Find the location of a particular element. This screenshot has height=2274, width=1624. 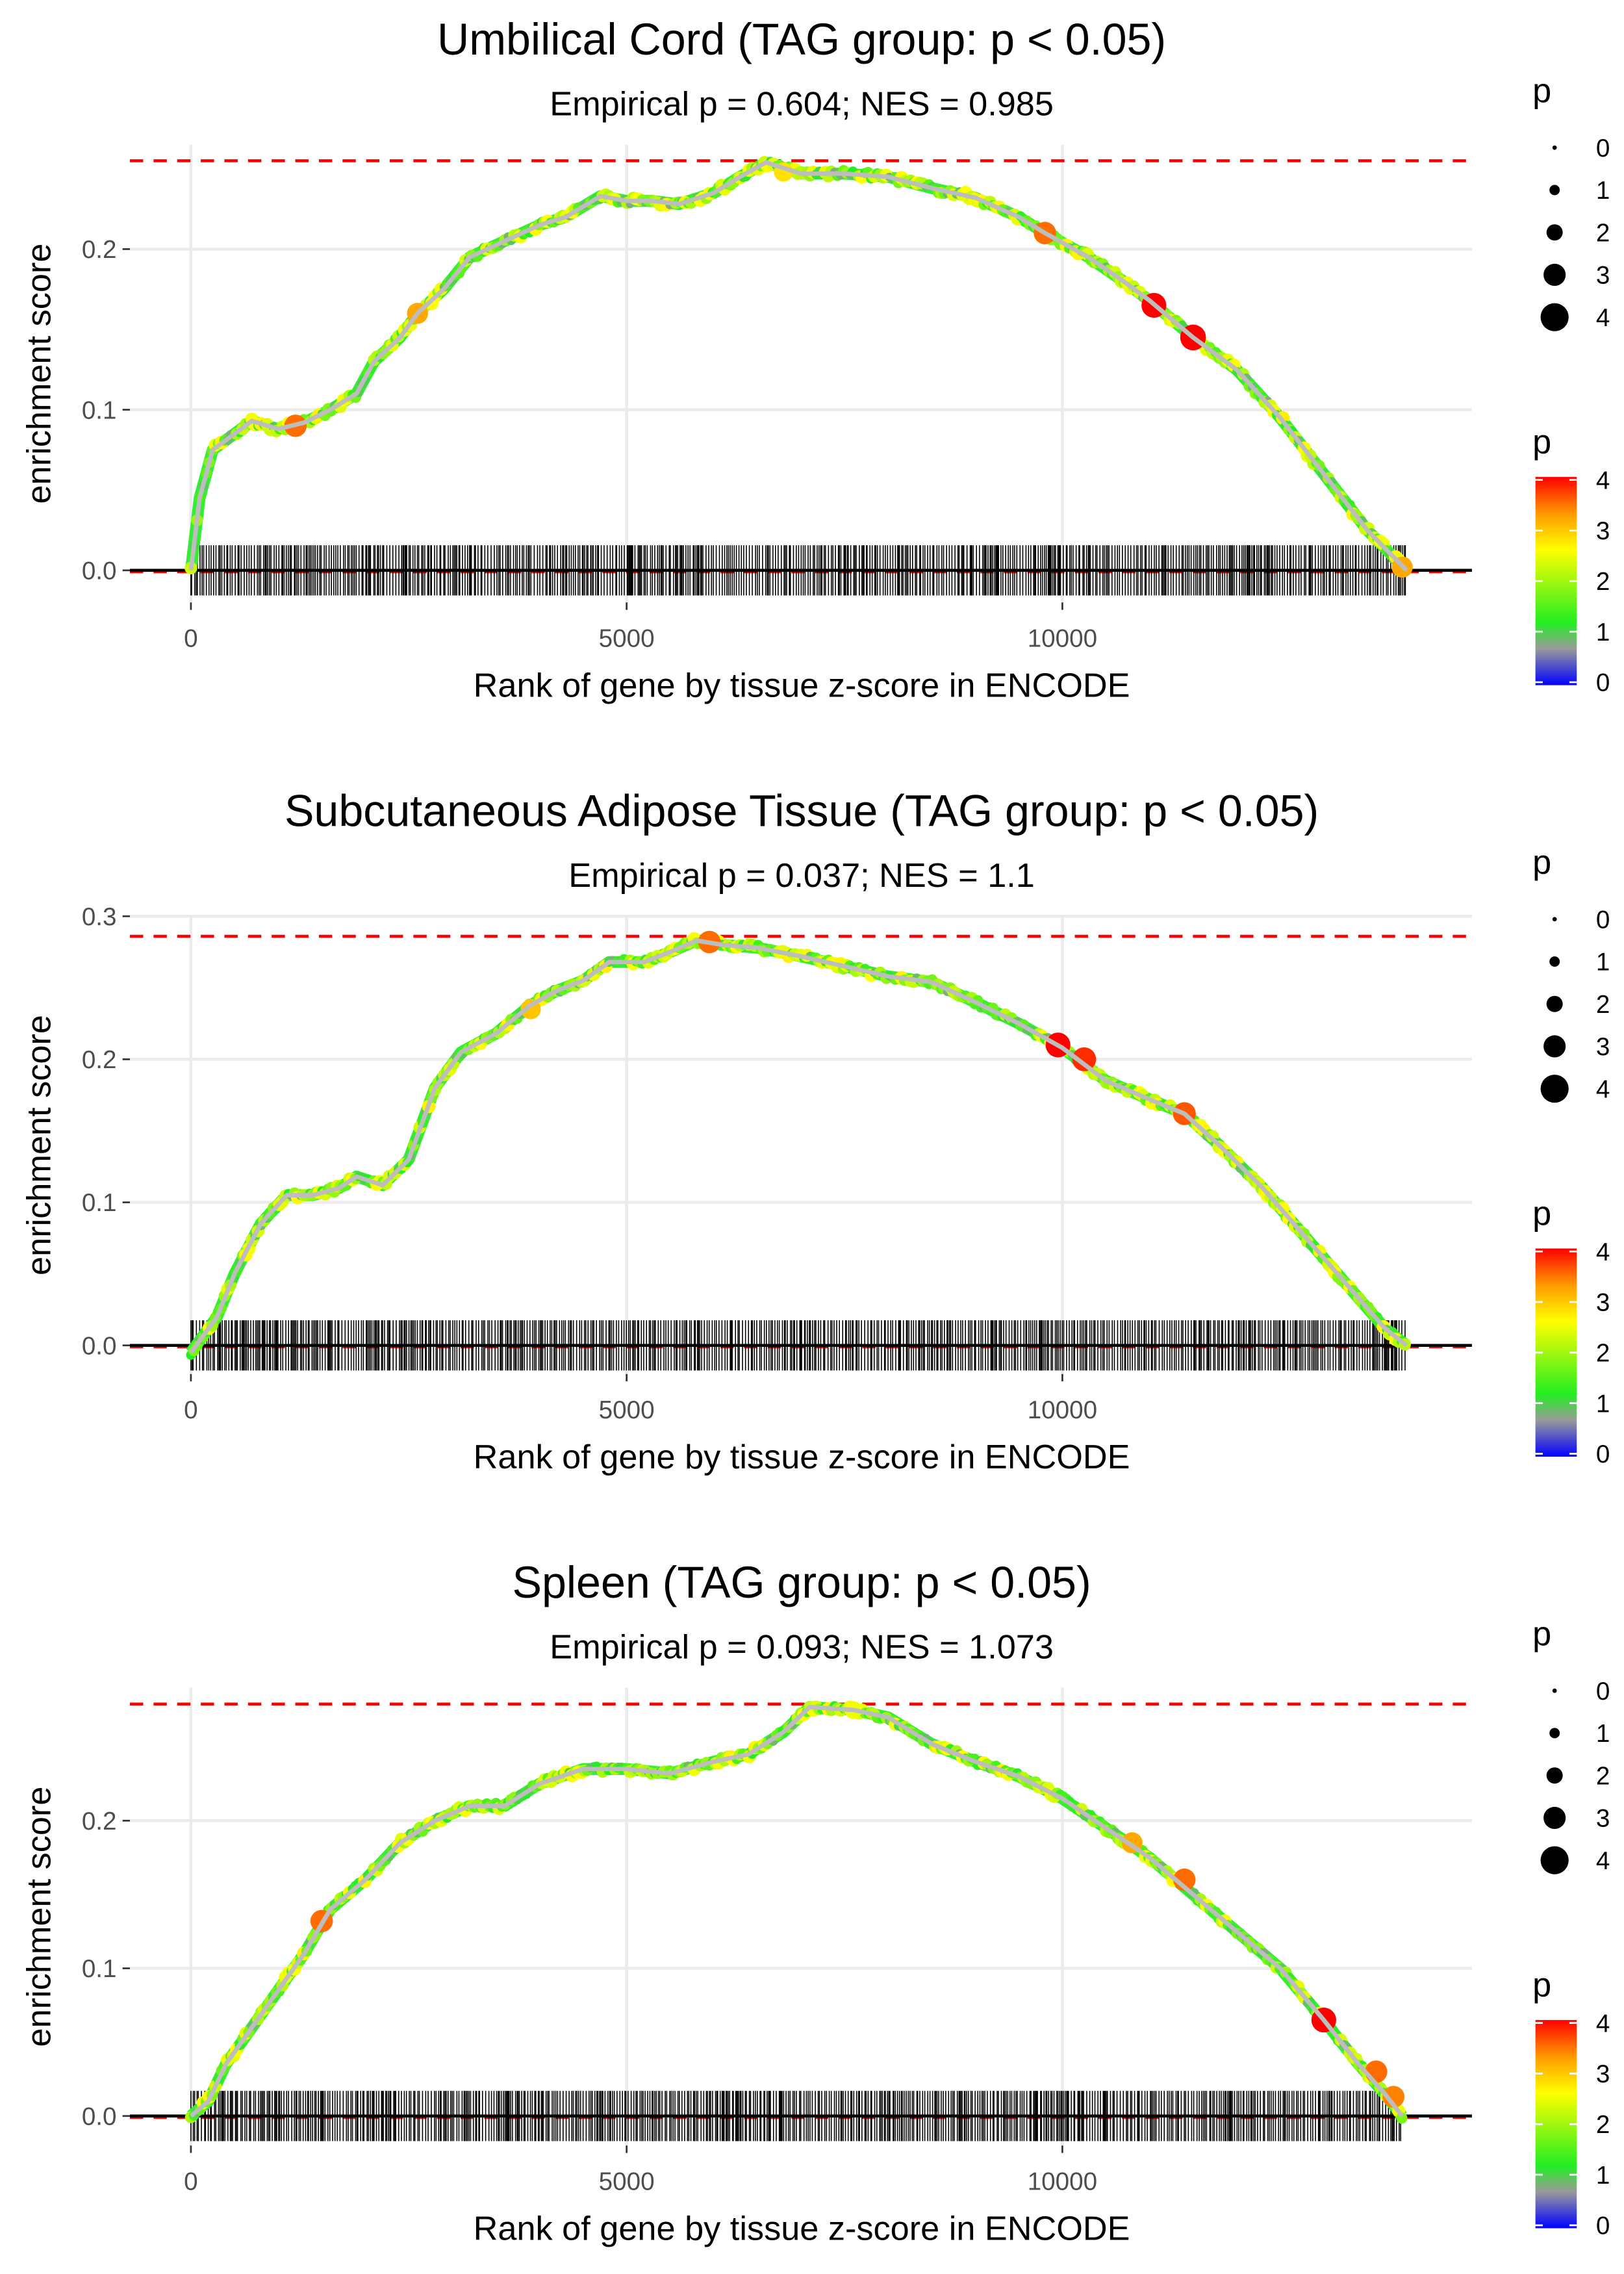

chart-title: Spleen (TAG group: p < 0.05) is located at coordinates (802, 1582).